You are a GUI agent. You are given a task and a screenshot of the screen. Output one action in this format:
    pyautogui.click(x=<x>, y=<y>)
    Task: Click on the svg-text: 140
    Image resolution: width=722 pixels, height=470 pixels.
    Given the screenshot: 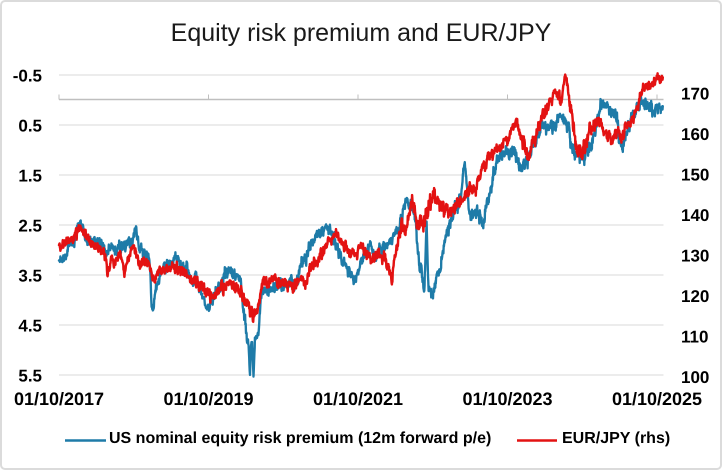 What is the action you would take?
    pyautogui.click(x=695, y=215)
    